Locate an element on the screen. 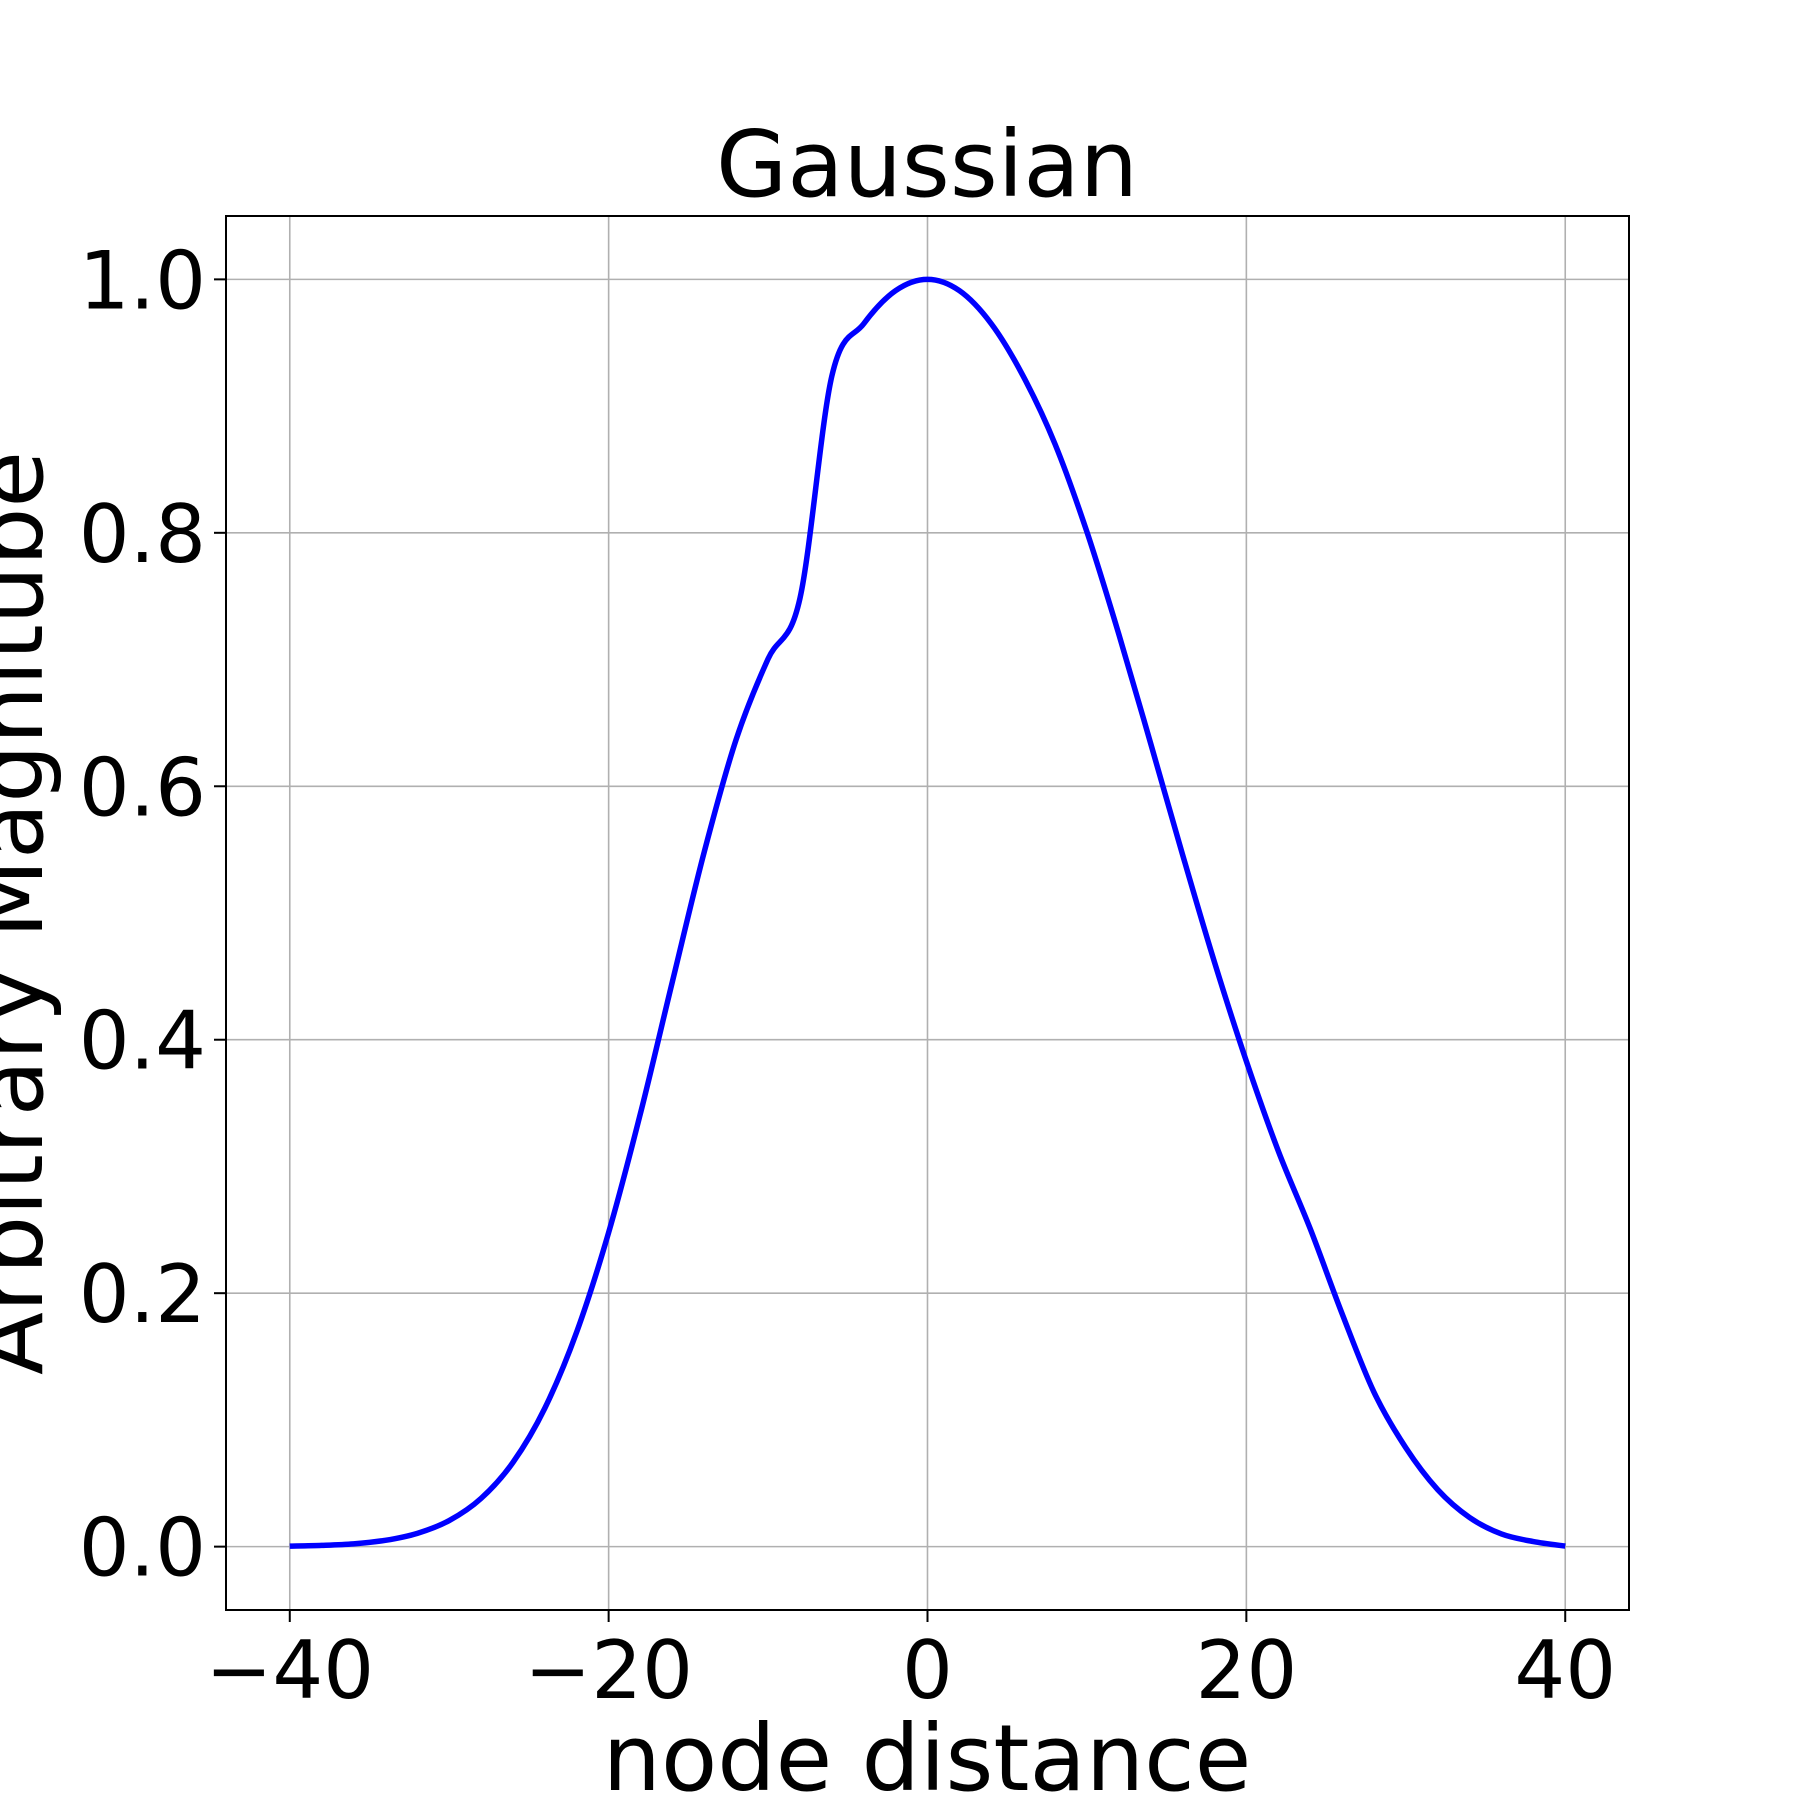 The height and width of the screenshot is (1800, 1800). x-tick-label: −40 is located at coordinates (289, 1670).